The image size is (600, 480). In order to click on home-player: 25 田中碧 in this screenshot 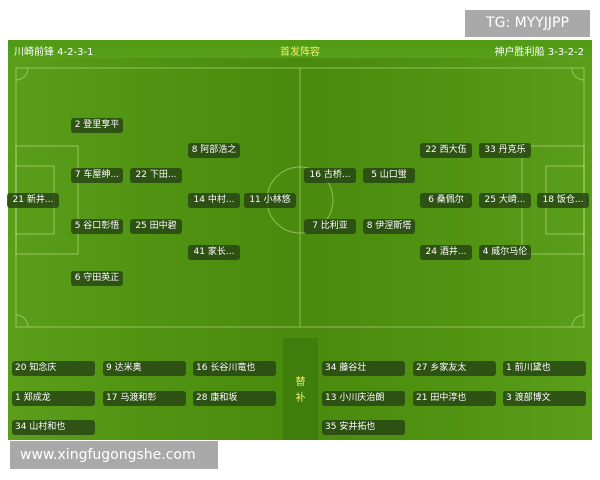, I will do `click(156, 226)`.